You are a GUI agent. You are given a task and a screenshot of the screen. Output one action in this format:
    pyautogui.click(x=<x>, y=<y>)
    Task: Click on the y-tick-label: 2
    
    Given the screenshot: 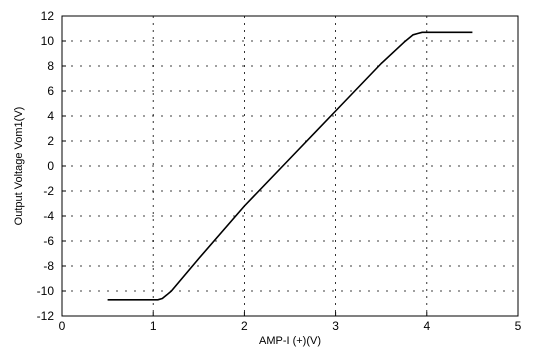 What is the action you would take?
    pyautogui.click(x=50, y=141)
    